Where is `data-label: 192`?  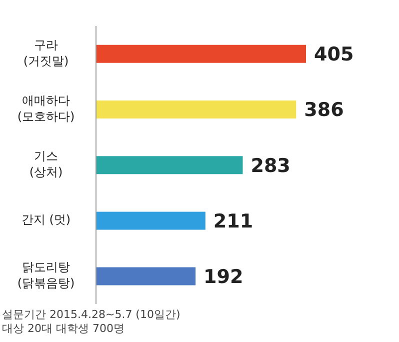 data-label: 192 is located at coordinates (224, 277).